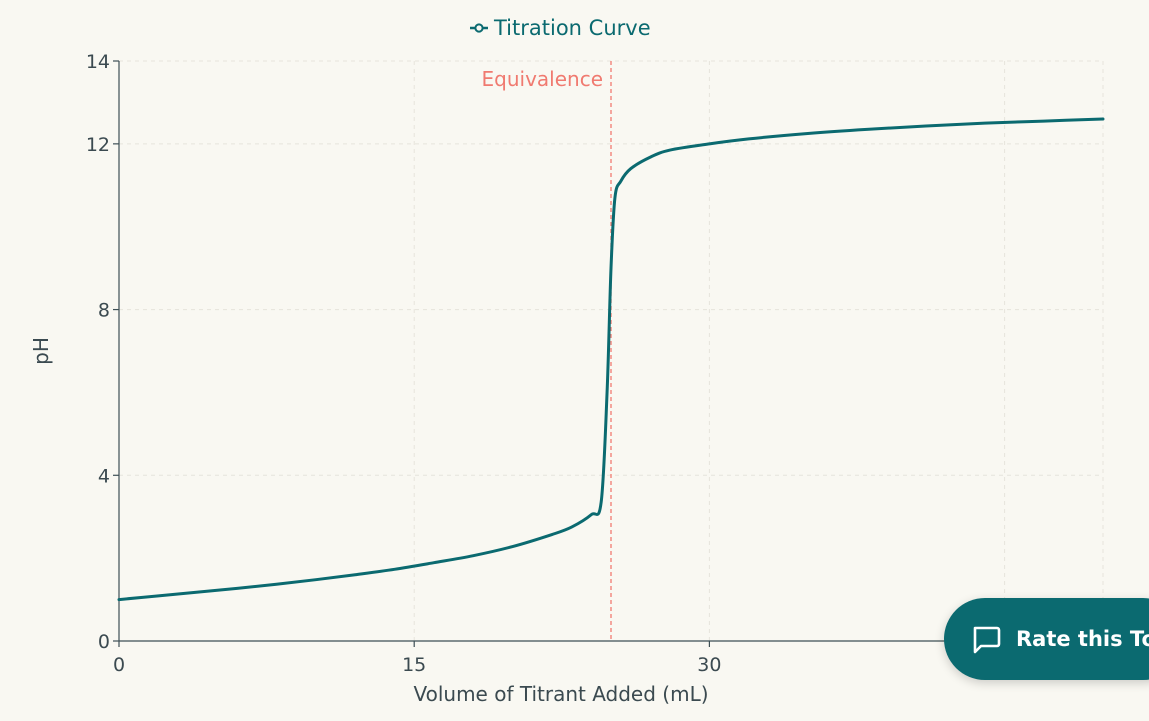  What do you see at coordinates (547, 351) in the screenshot?
I see `equivalence-annotation: Equivalence` at bounding box center [547, 351].